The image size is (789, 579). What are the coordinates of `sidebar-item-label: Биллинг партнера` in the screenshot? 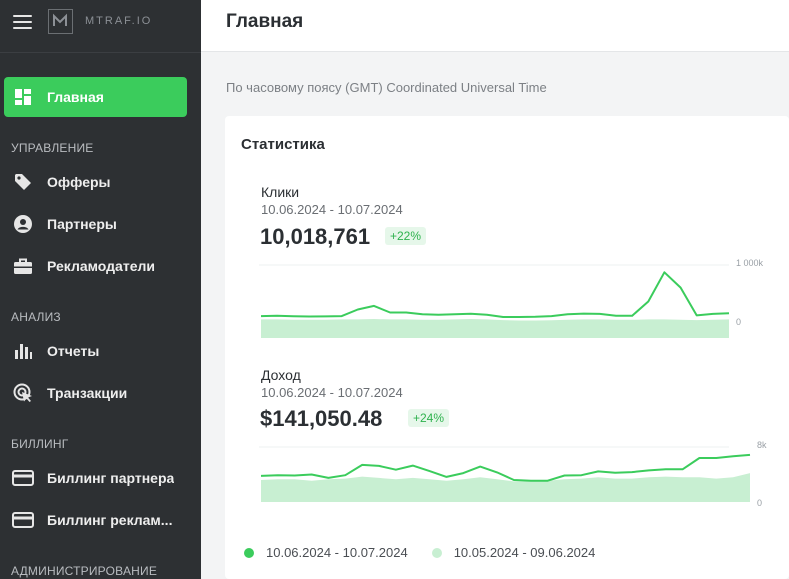 It's located at (111, 478).